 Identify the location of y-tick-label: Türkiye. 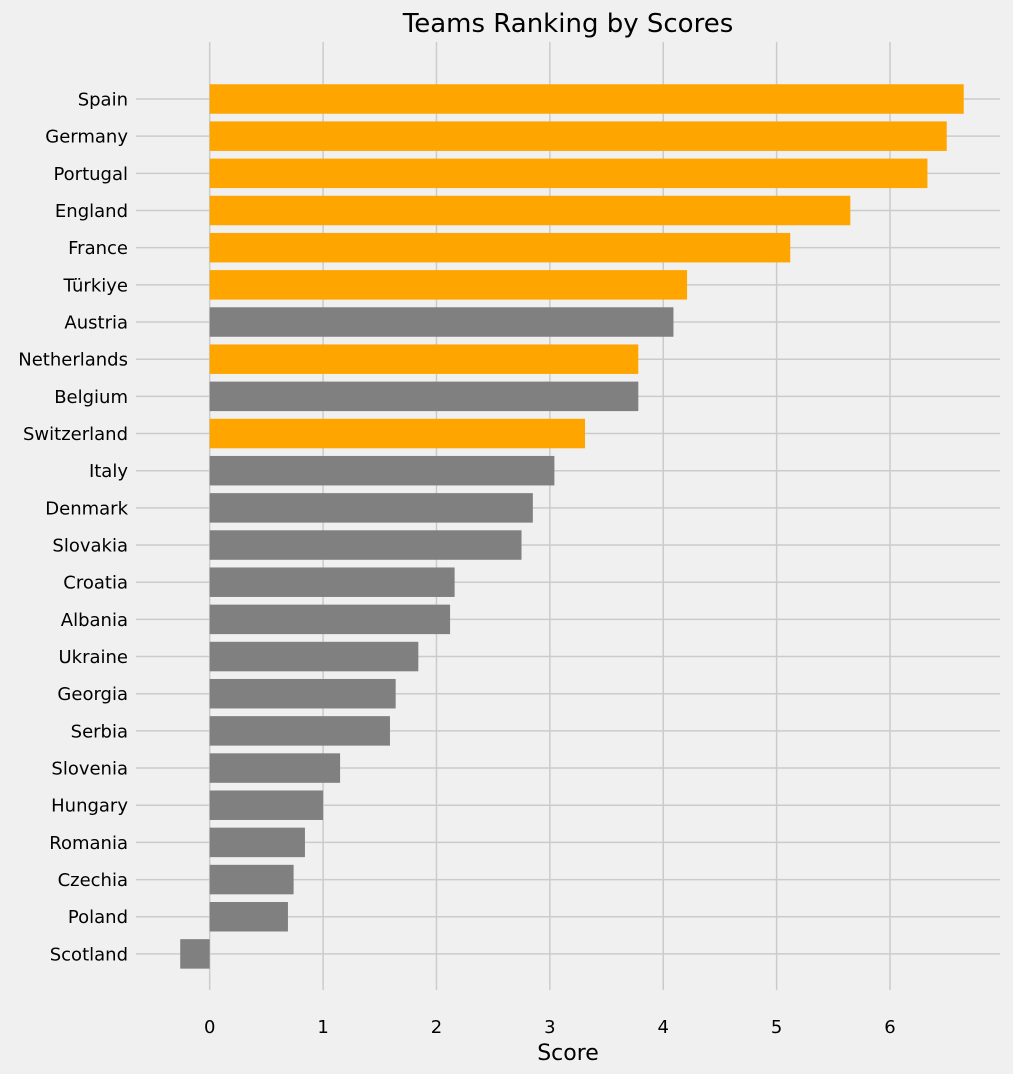
(96, 285).